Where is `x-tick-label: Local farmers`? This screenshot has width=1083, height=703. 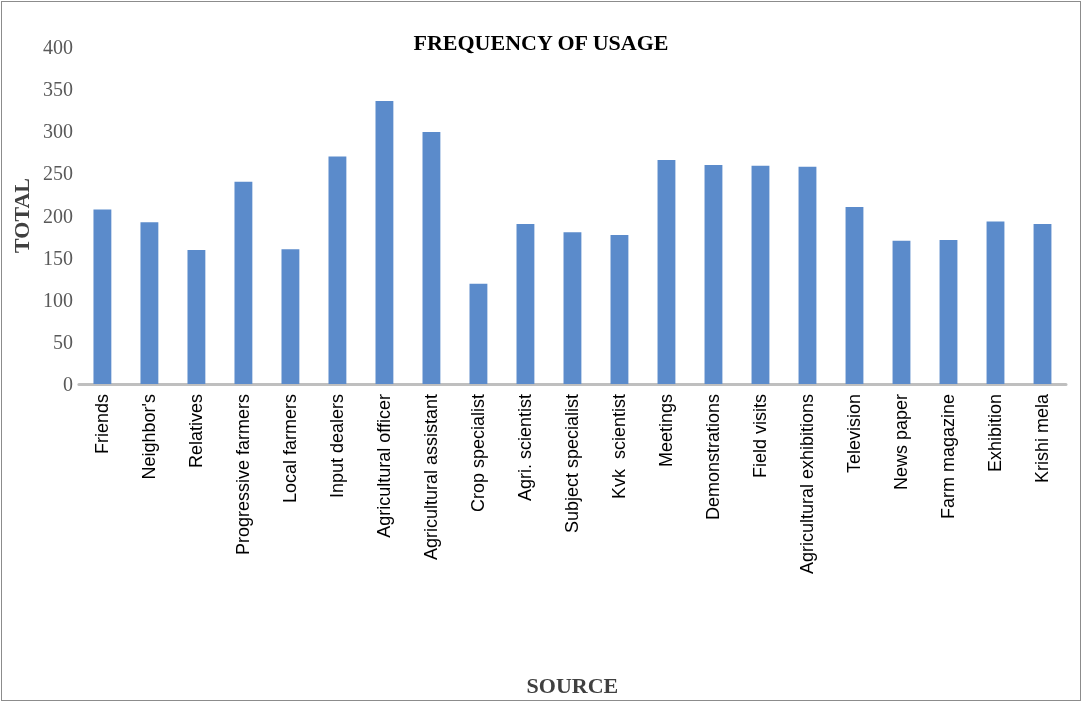 x-tick-label: Local farmers is located at coordinates (290, 449).